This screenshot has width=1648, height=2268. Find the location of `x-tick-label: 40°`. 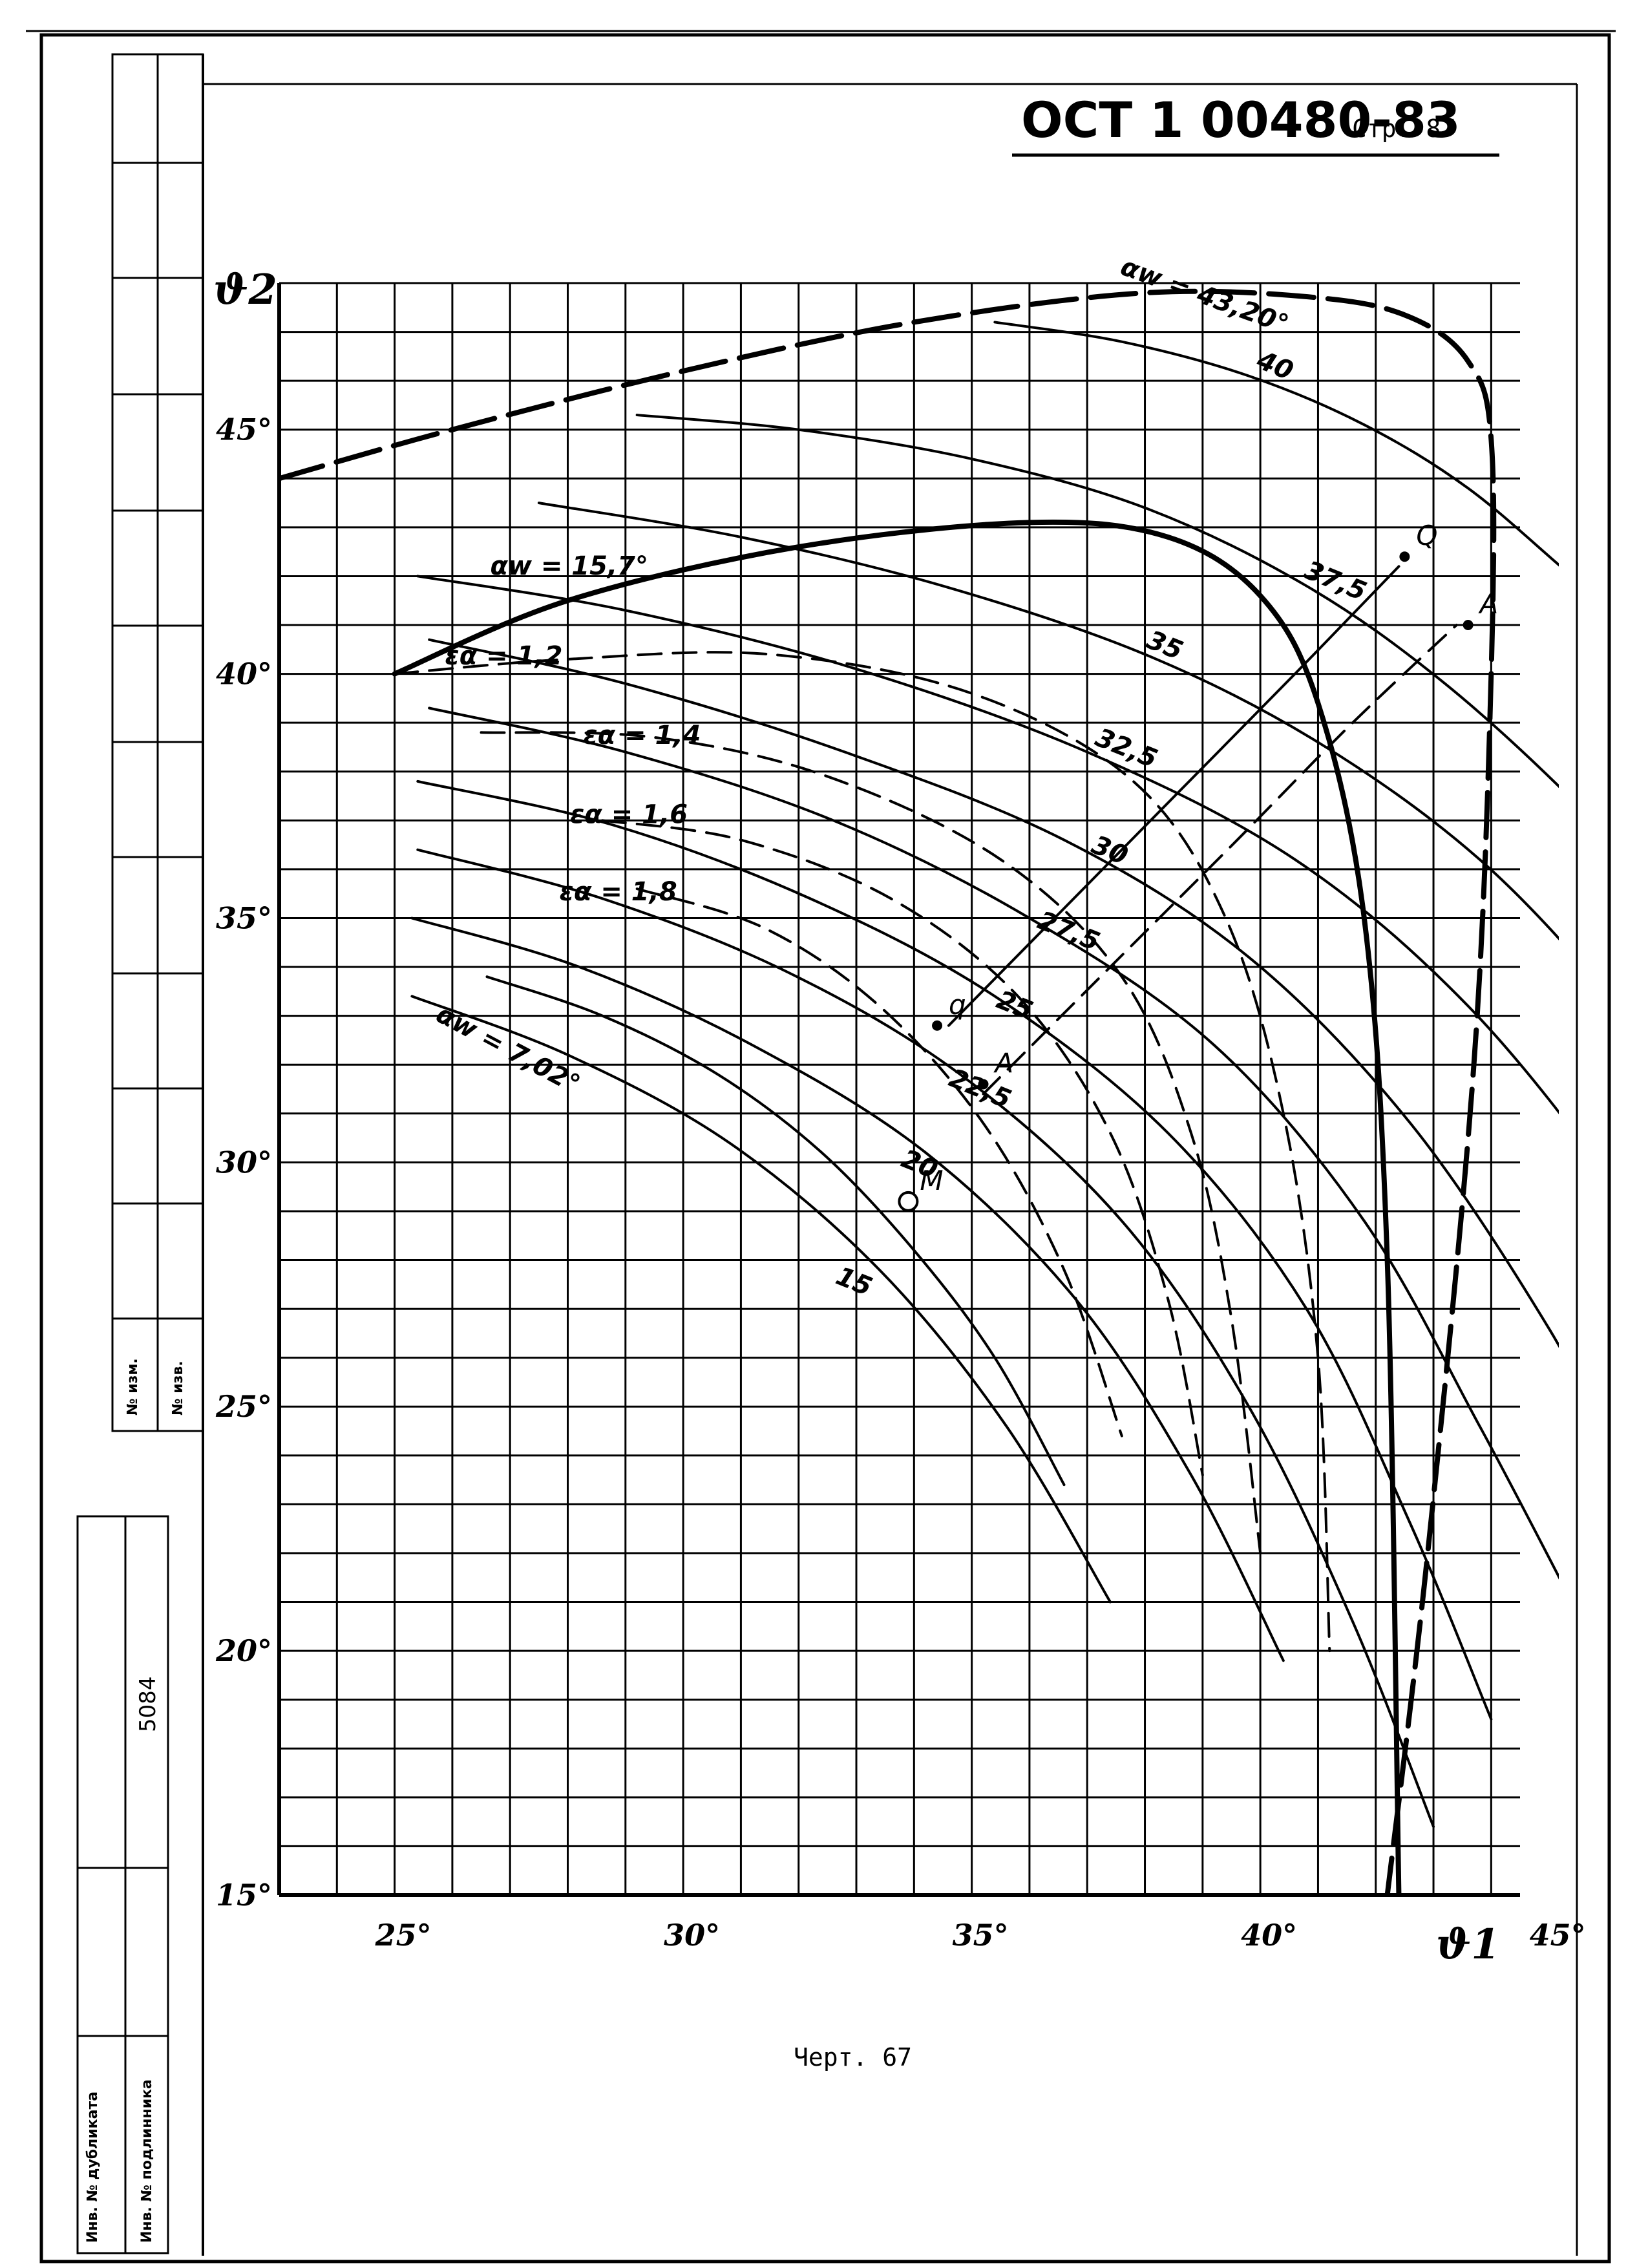

x-tick-label: 40° is located at coordinates (1269, 1935).